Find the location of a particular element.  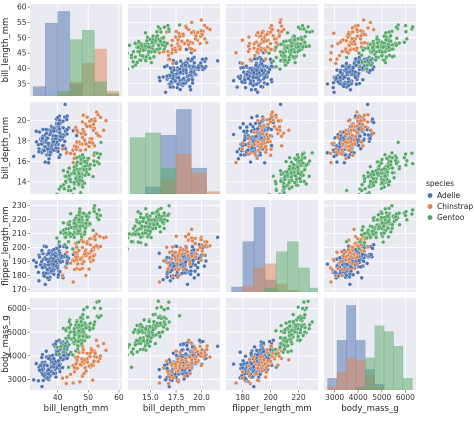

y-axis-label-bill_depth_mm: bill_depth_mm is located at coordinates (6, 148).